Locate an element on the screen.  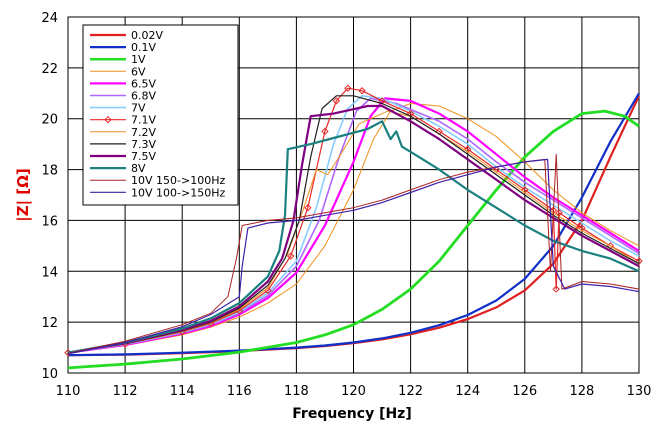
x-tick-labels: 110 112 114 116 118 120 122 124 126 128 130 is located at coordinates (354, 391).